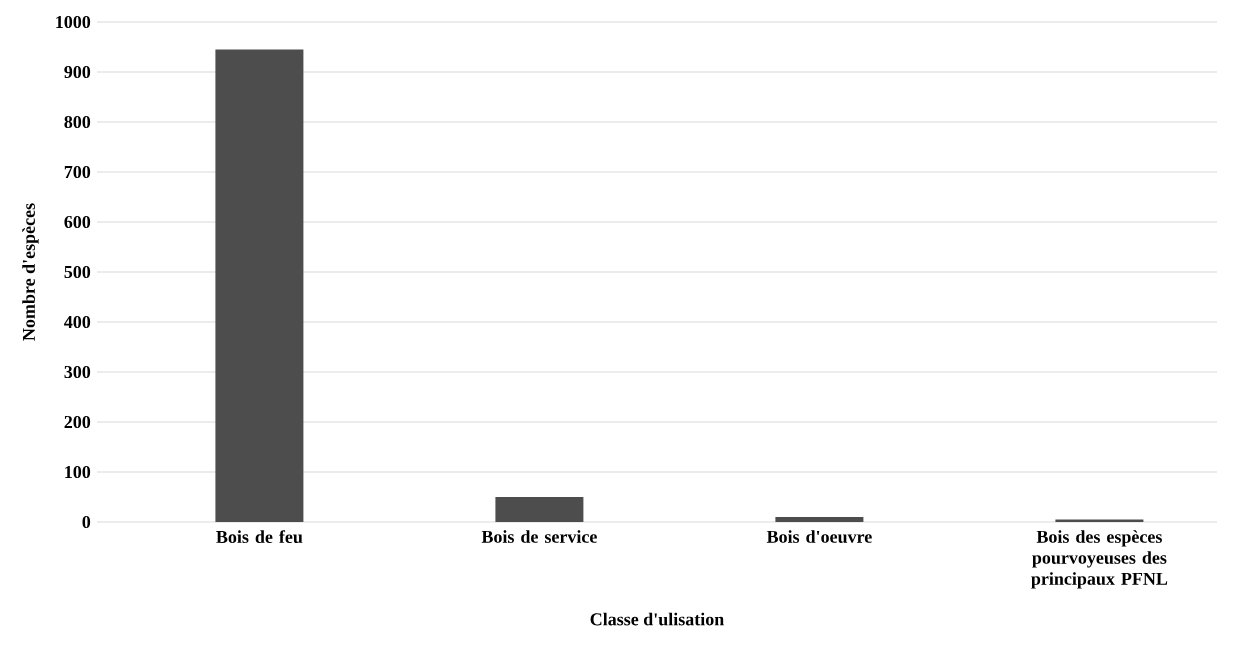 Image resolution: width=1243 pixels, height=668 pixels. Describe the element at coordinates (73, 22) in the screenshot. I see `y-tick-label: 1000` at that location.